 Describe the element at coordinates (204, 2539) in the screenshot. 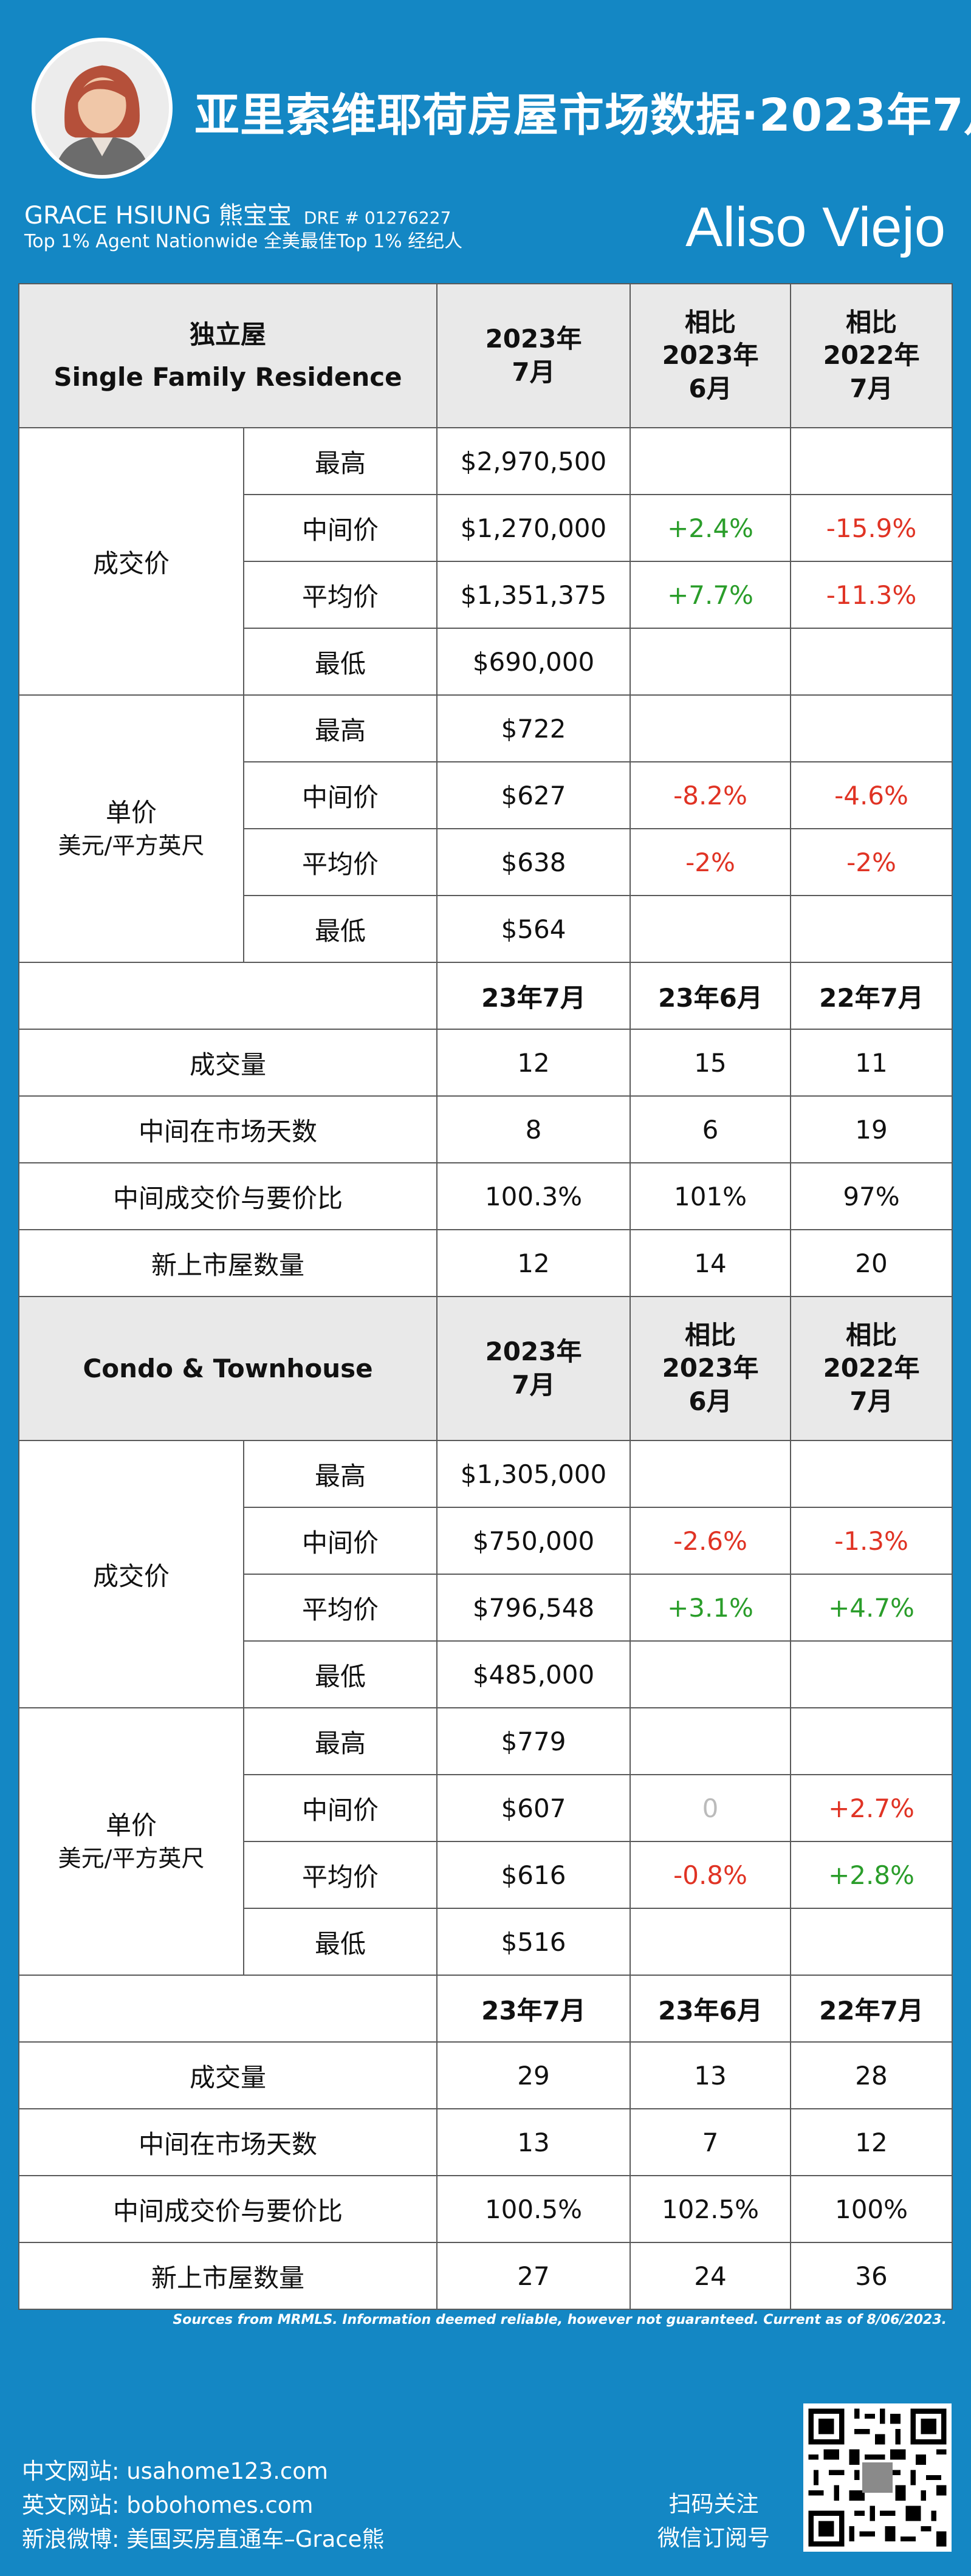

I see `weibo-link: 新浪微博: 美国买房直通车–Grace熊` at that location.